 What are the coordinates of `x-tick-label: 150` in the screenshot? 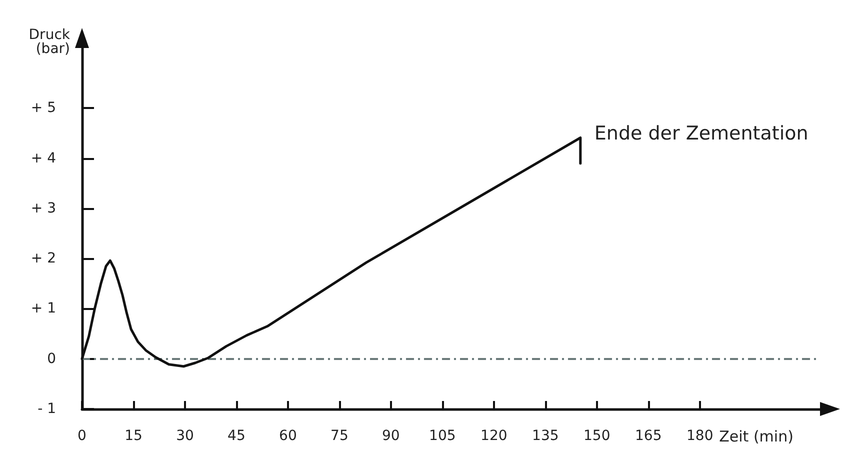 It's located at (597, 436).